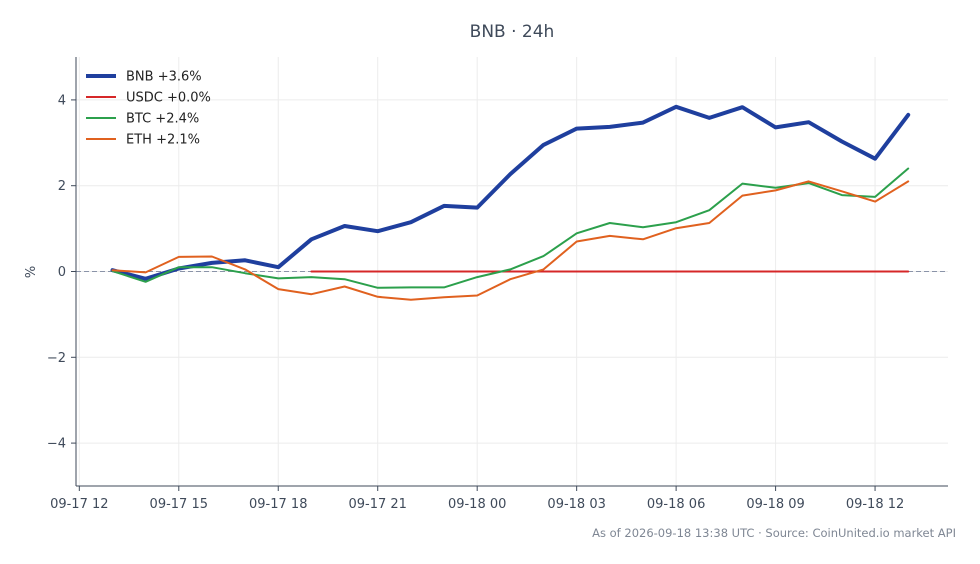 The height and width of the screenshot is (564, 980). Describe the element at coordinates (377, 504) in the screenshot. I see `x-tick-label: 09-17 21` at that location.